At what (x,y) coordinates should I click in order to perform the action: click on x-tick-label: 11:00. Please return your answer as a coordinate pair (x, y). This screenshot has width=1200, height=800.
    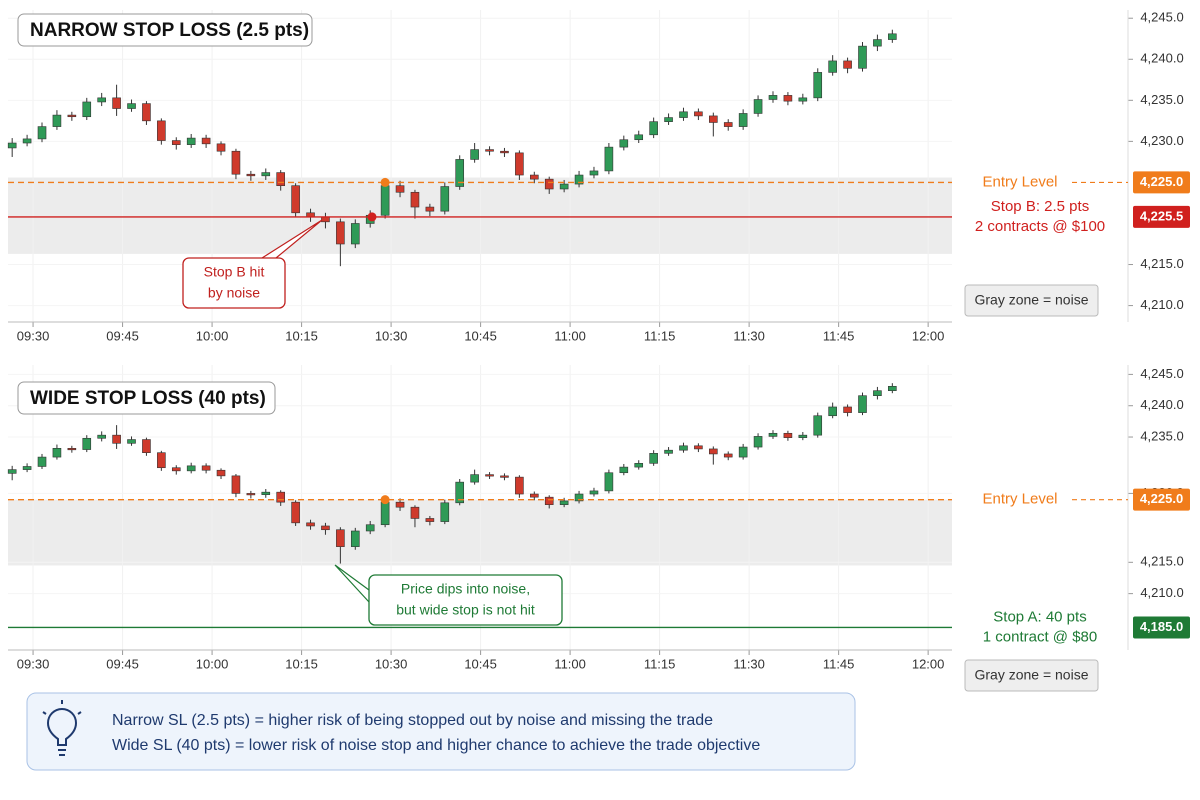
    Looking at the image, I should click on (570, 335).